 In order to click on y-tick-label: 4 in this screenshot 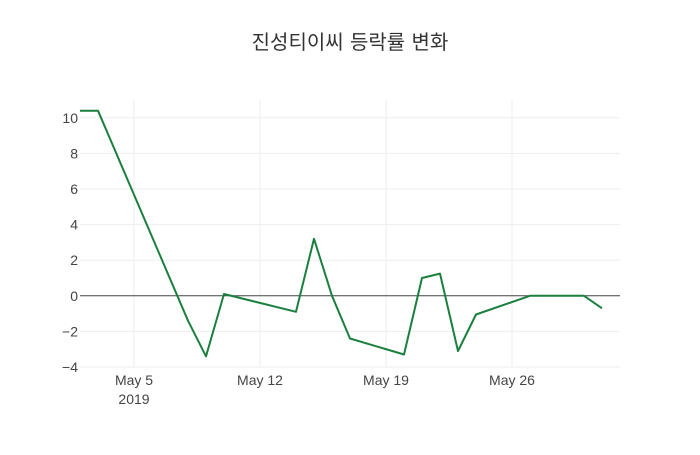, I will do `click(74, 225)`.